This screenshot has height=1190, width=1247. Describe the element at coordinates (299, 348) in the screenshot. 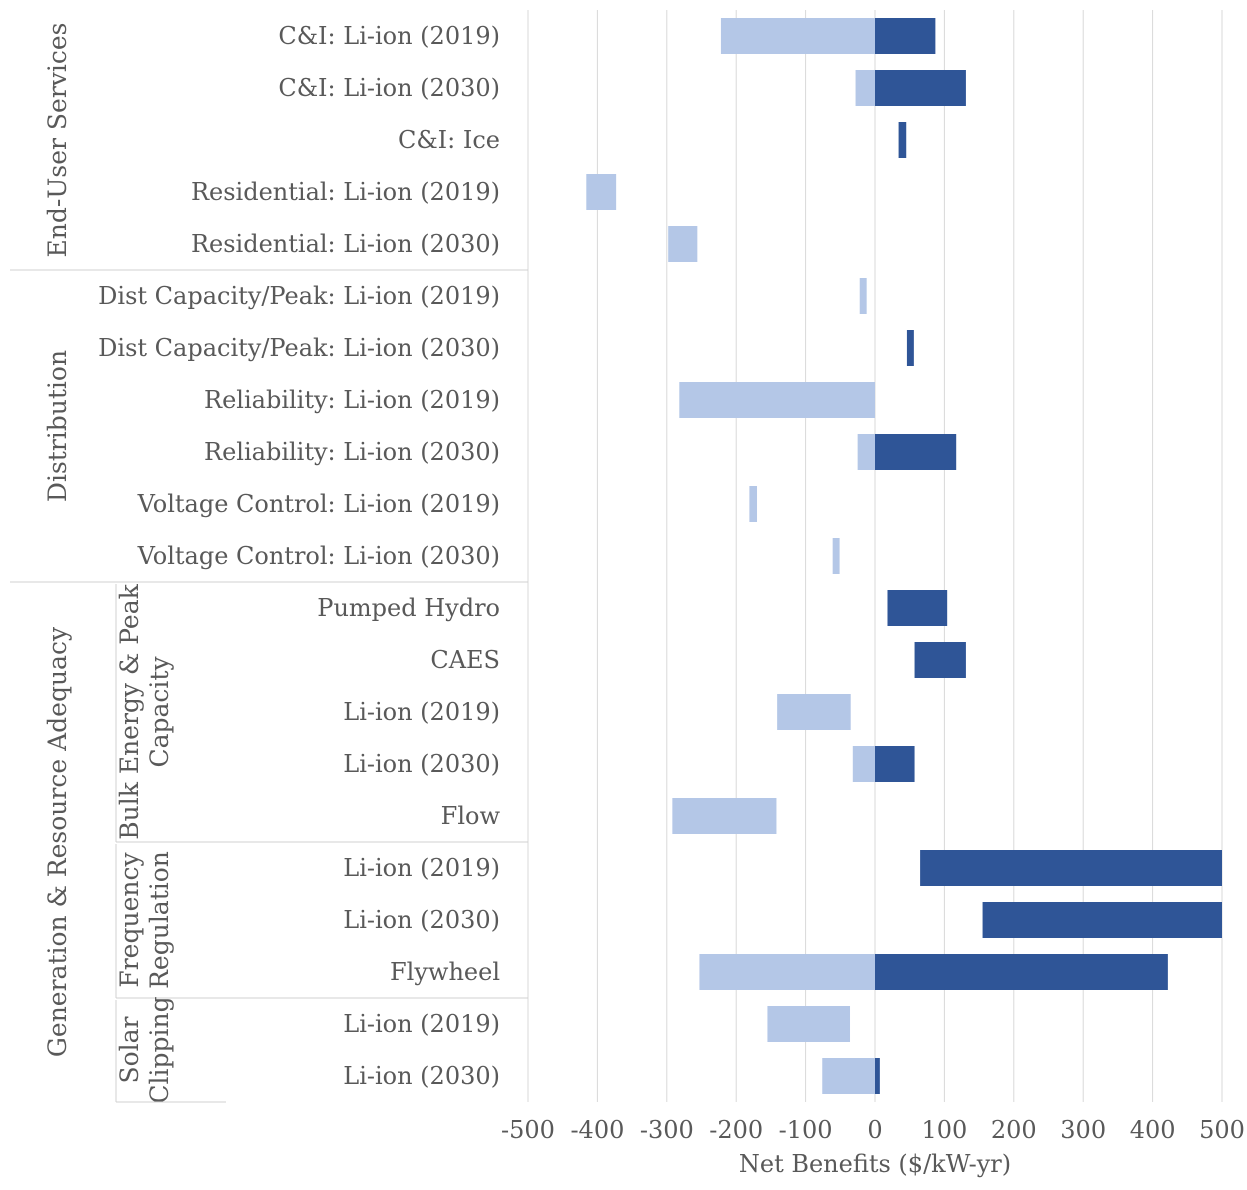

I see `category-label: Dist Capacity/Peak: Li-ion (2030)` at that location.